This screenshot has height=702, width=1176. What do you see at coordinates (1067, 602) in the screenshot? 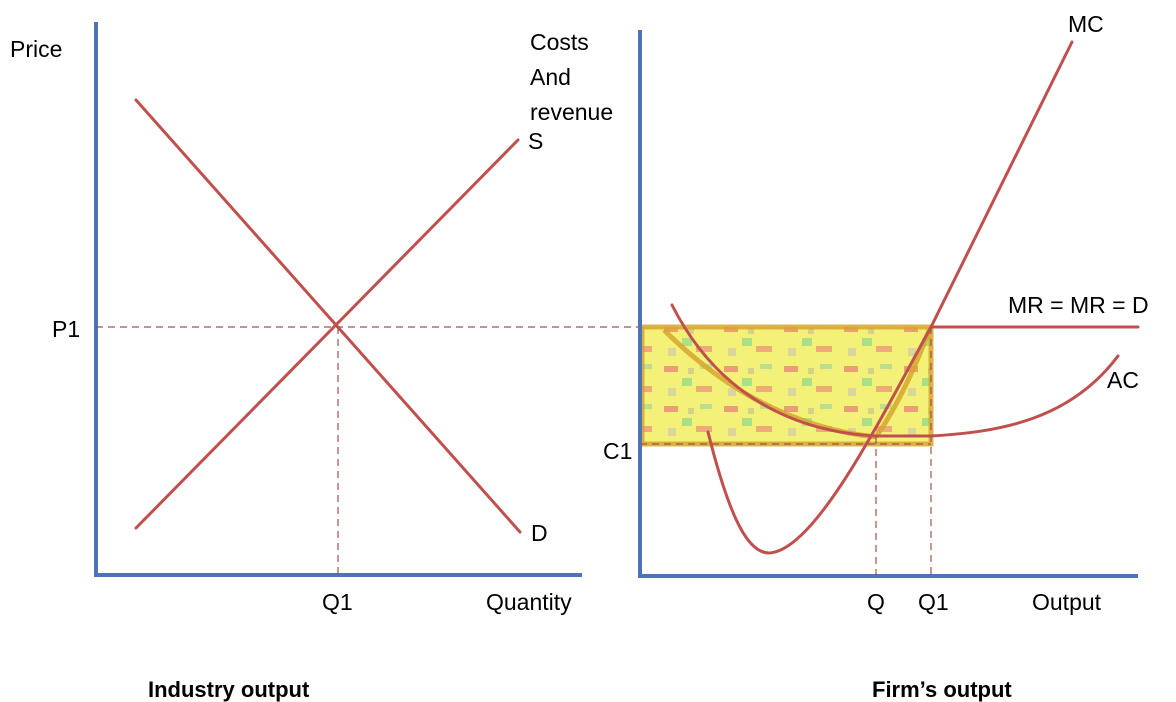
I see `firm-x-axis-label: Output` at bounding box center [1067, 602].